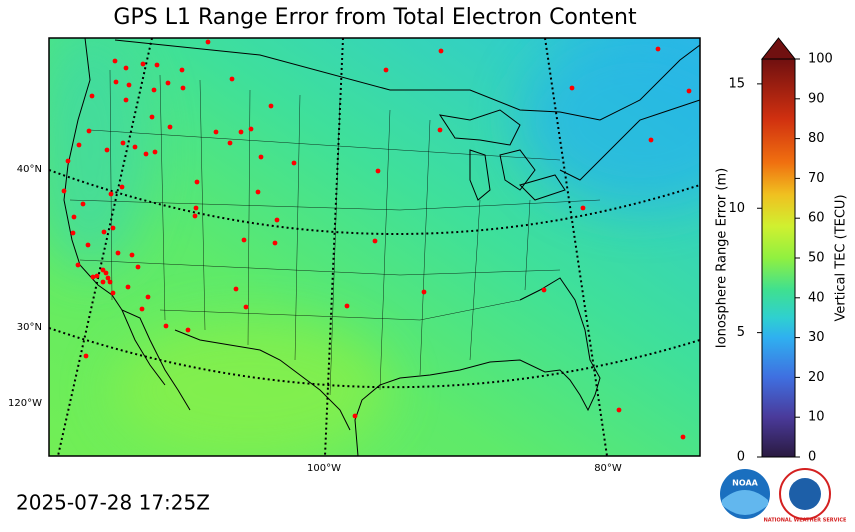  What do you see at coordinates (608, 468) in the screenshot?
I see `lon-label: 80°W` at bounding box center [608, 468].